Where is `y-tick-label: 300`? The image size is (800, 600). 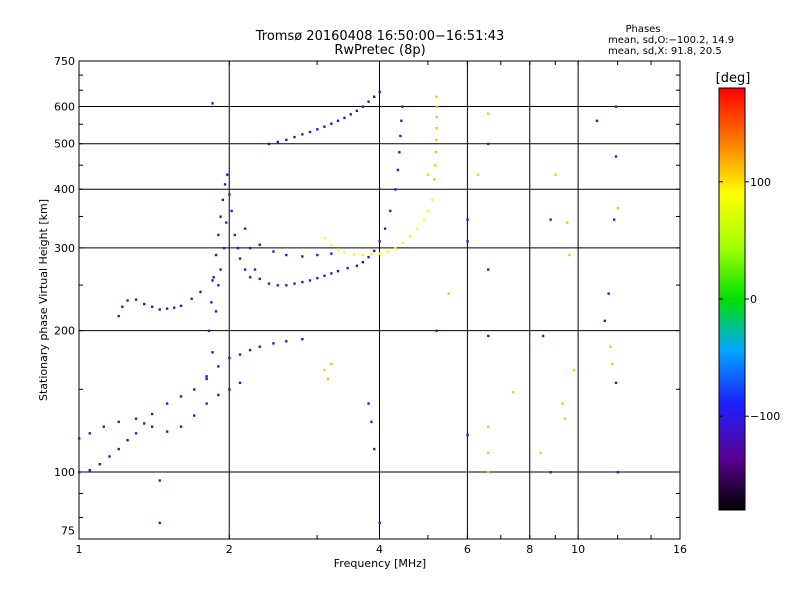 y-tick-label: 300 is located at coordinates (64, 248).